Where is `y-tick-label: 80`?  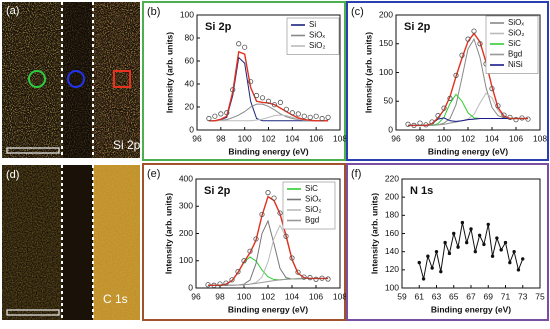 y-tick-label: 80 is located at coordinates (190, 37).